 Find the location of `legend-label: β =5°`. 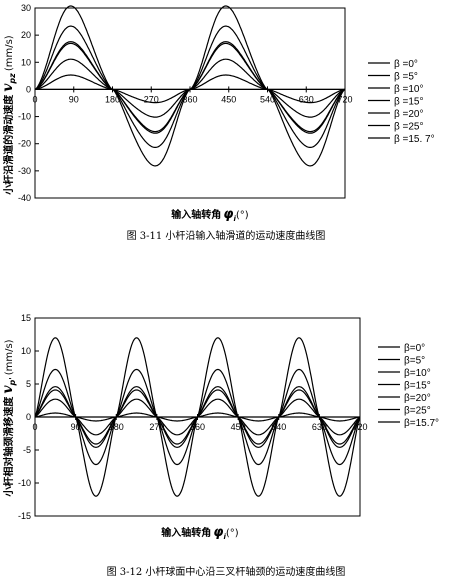

legend-label: β =5° is located at coordinates (406, 77).